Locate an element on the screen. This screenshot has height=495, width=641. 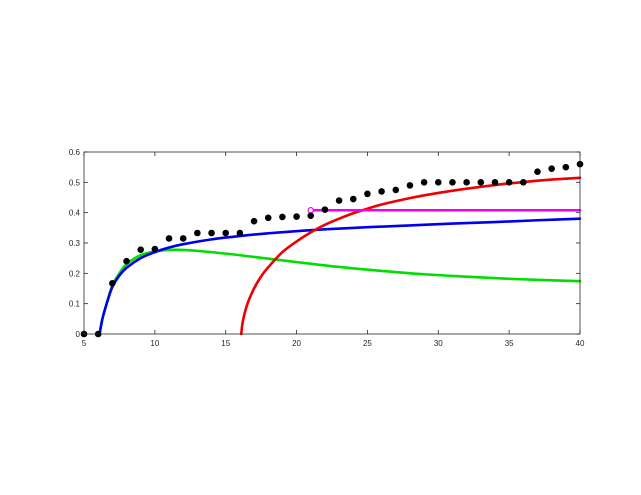
y-tick-label: 0.5 is located at coordinates (75, 182).